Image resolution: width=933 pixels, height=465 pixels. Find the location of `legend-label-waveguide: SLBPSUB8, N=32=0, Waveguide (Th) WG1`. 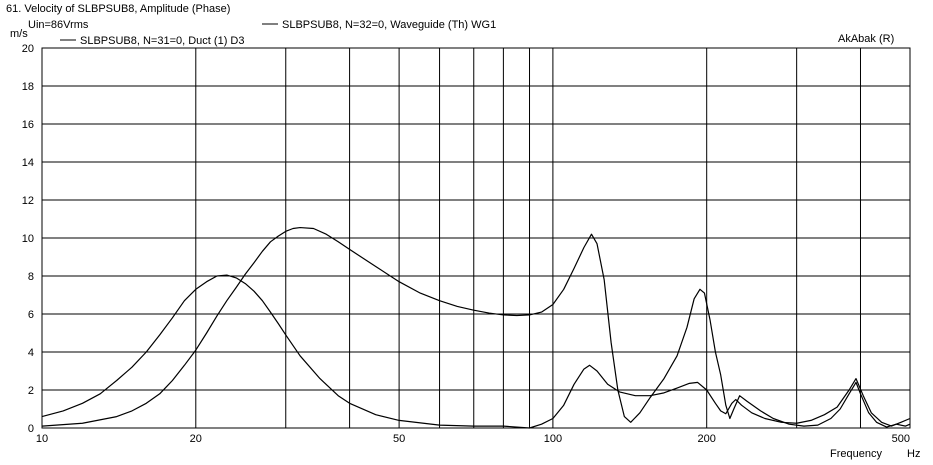

legend-label-waveguide: SLBPSUB8, N=32=0, Waveguide (Th) WG1 is located at coordinates (389, 25).